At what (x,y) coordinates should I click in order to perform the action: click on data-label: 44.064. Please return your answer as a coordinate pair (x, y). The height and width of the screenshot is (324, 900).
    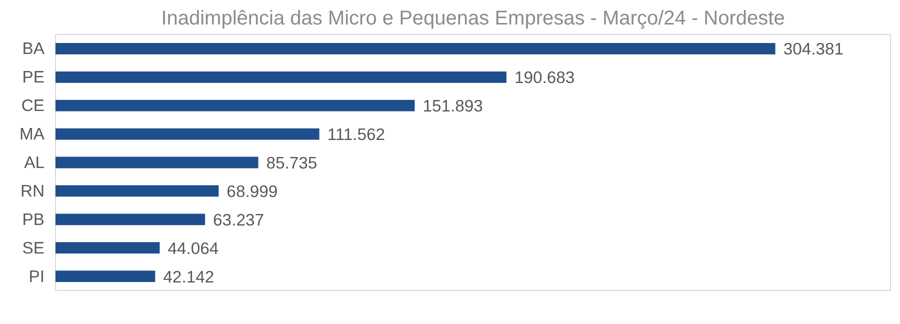
    Looking at the image, I should click on (193, 248).